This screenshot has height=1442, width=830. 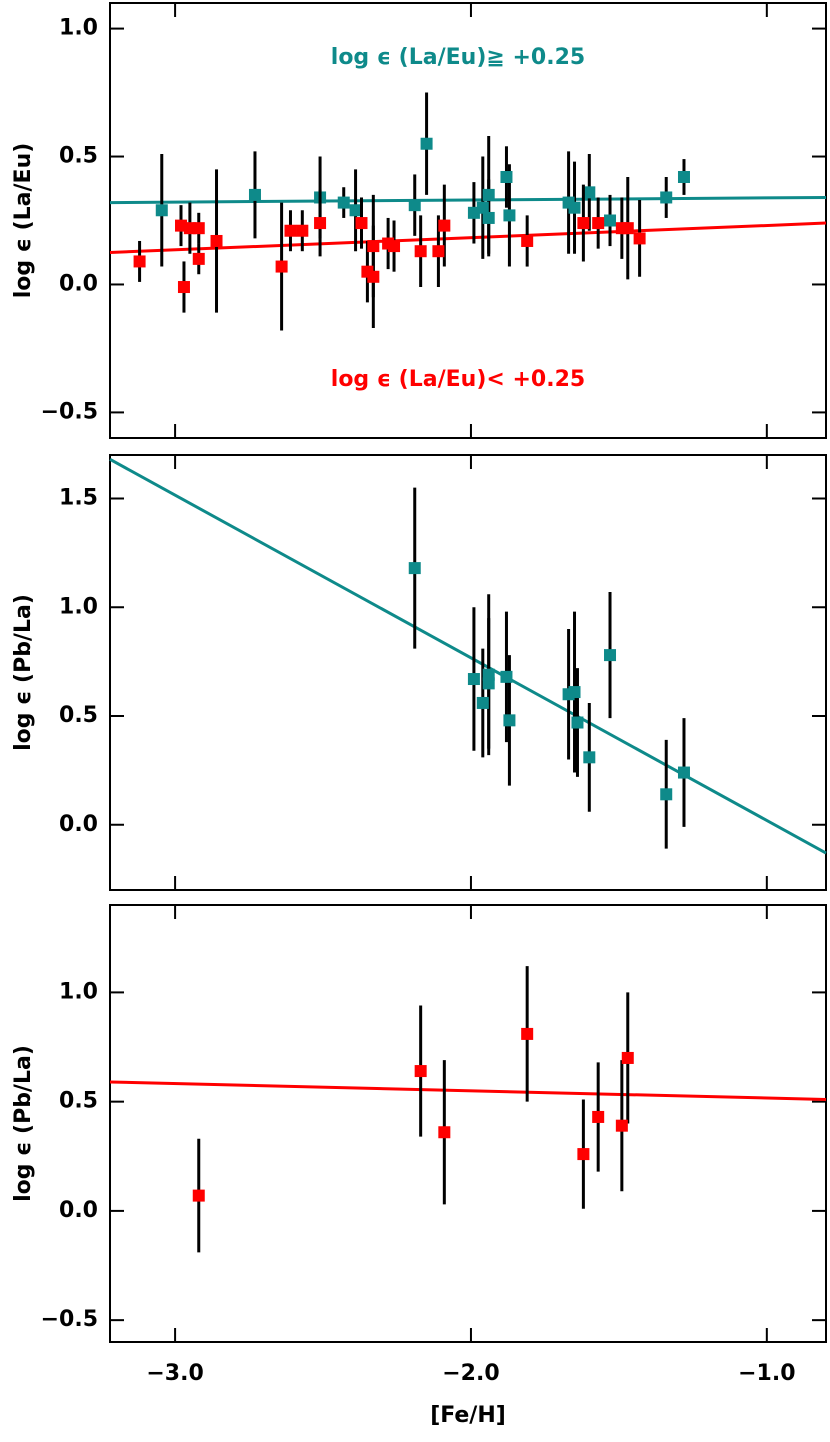 I want to click on x-tick-label: −3.0, so click(x=174, y=1373).